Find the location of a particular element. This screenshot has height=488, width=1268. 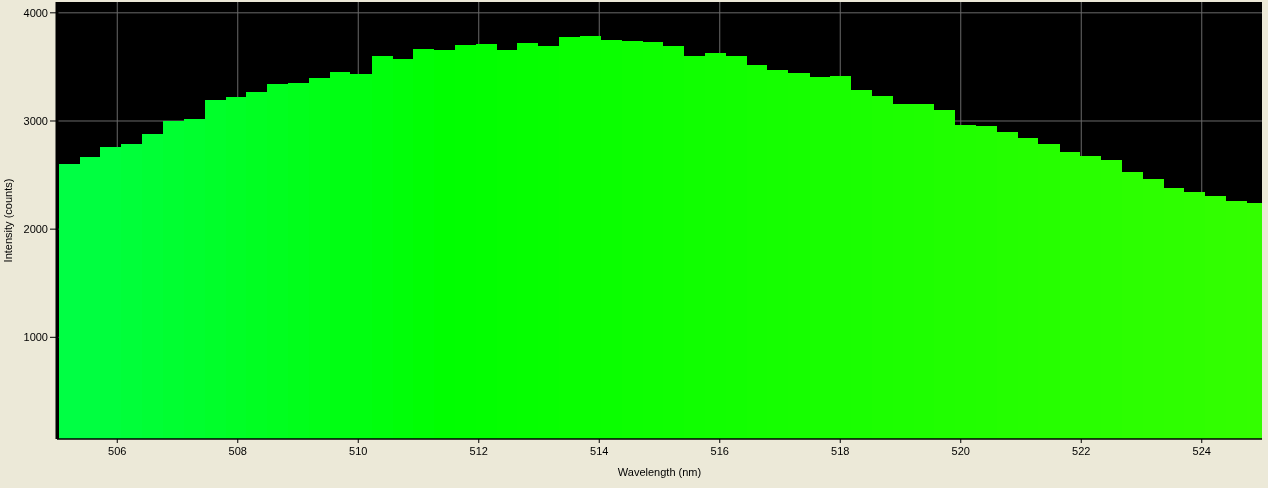

y-tick-label: 3000 is located at coordinates (35, 120).